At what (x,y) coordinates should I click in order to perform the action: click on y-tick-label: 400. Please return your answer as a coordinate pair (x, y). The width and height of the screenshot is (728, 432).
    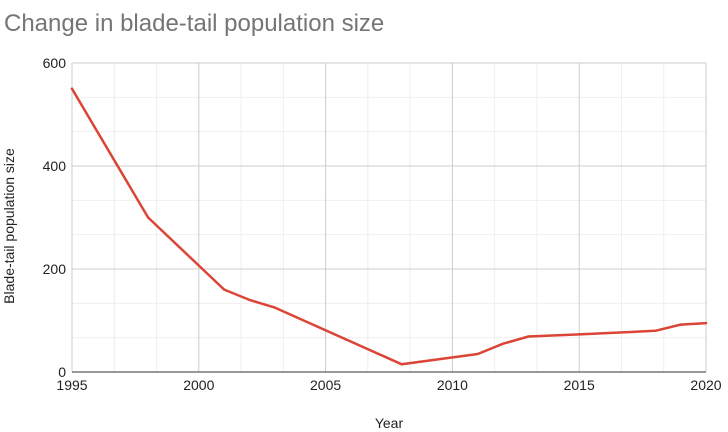
    Looking at the image, I should click on (55, 166).